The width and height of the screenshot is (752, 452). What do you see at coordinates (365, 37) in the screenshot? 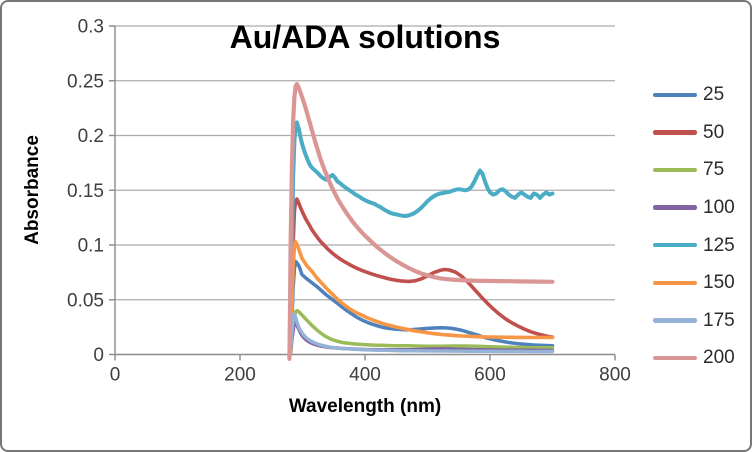
I see `chart-title: Au/ADA solutions` at bounding box center [365, 37].